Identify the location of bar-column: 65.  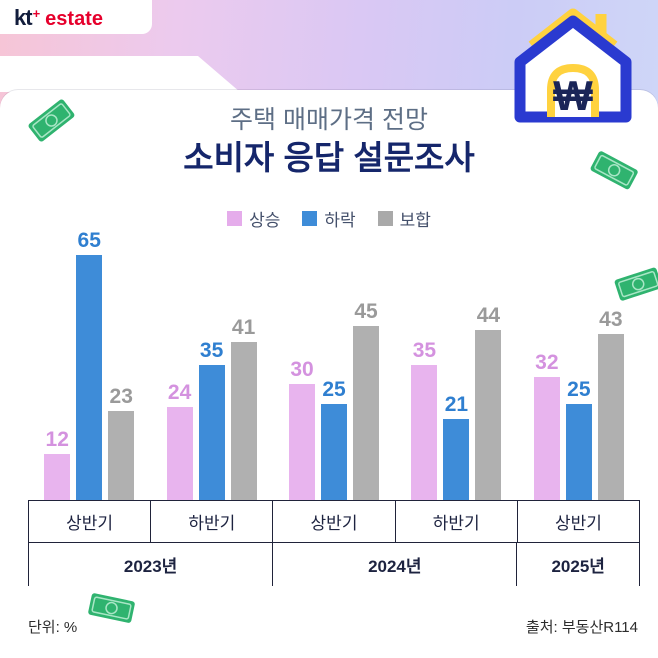
(89, 364).